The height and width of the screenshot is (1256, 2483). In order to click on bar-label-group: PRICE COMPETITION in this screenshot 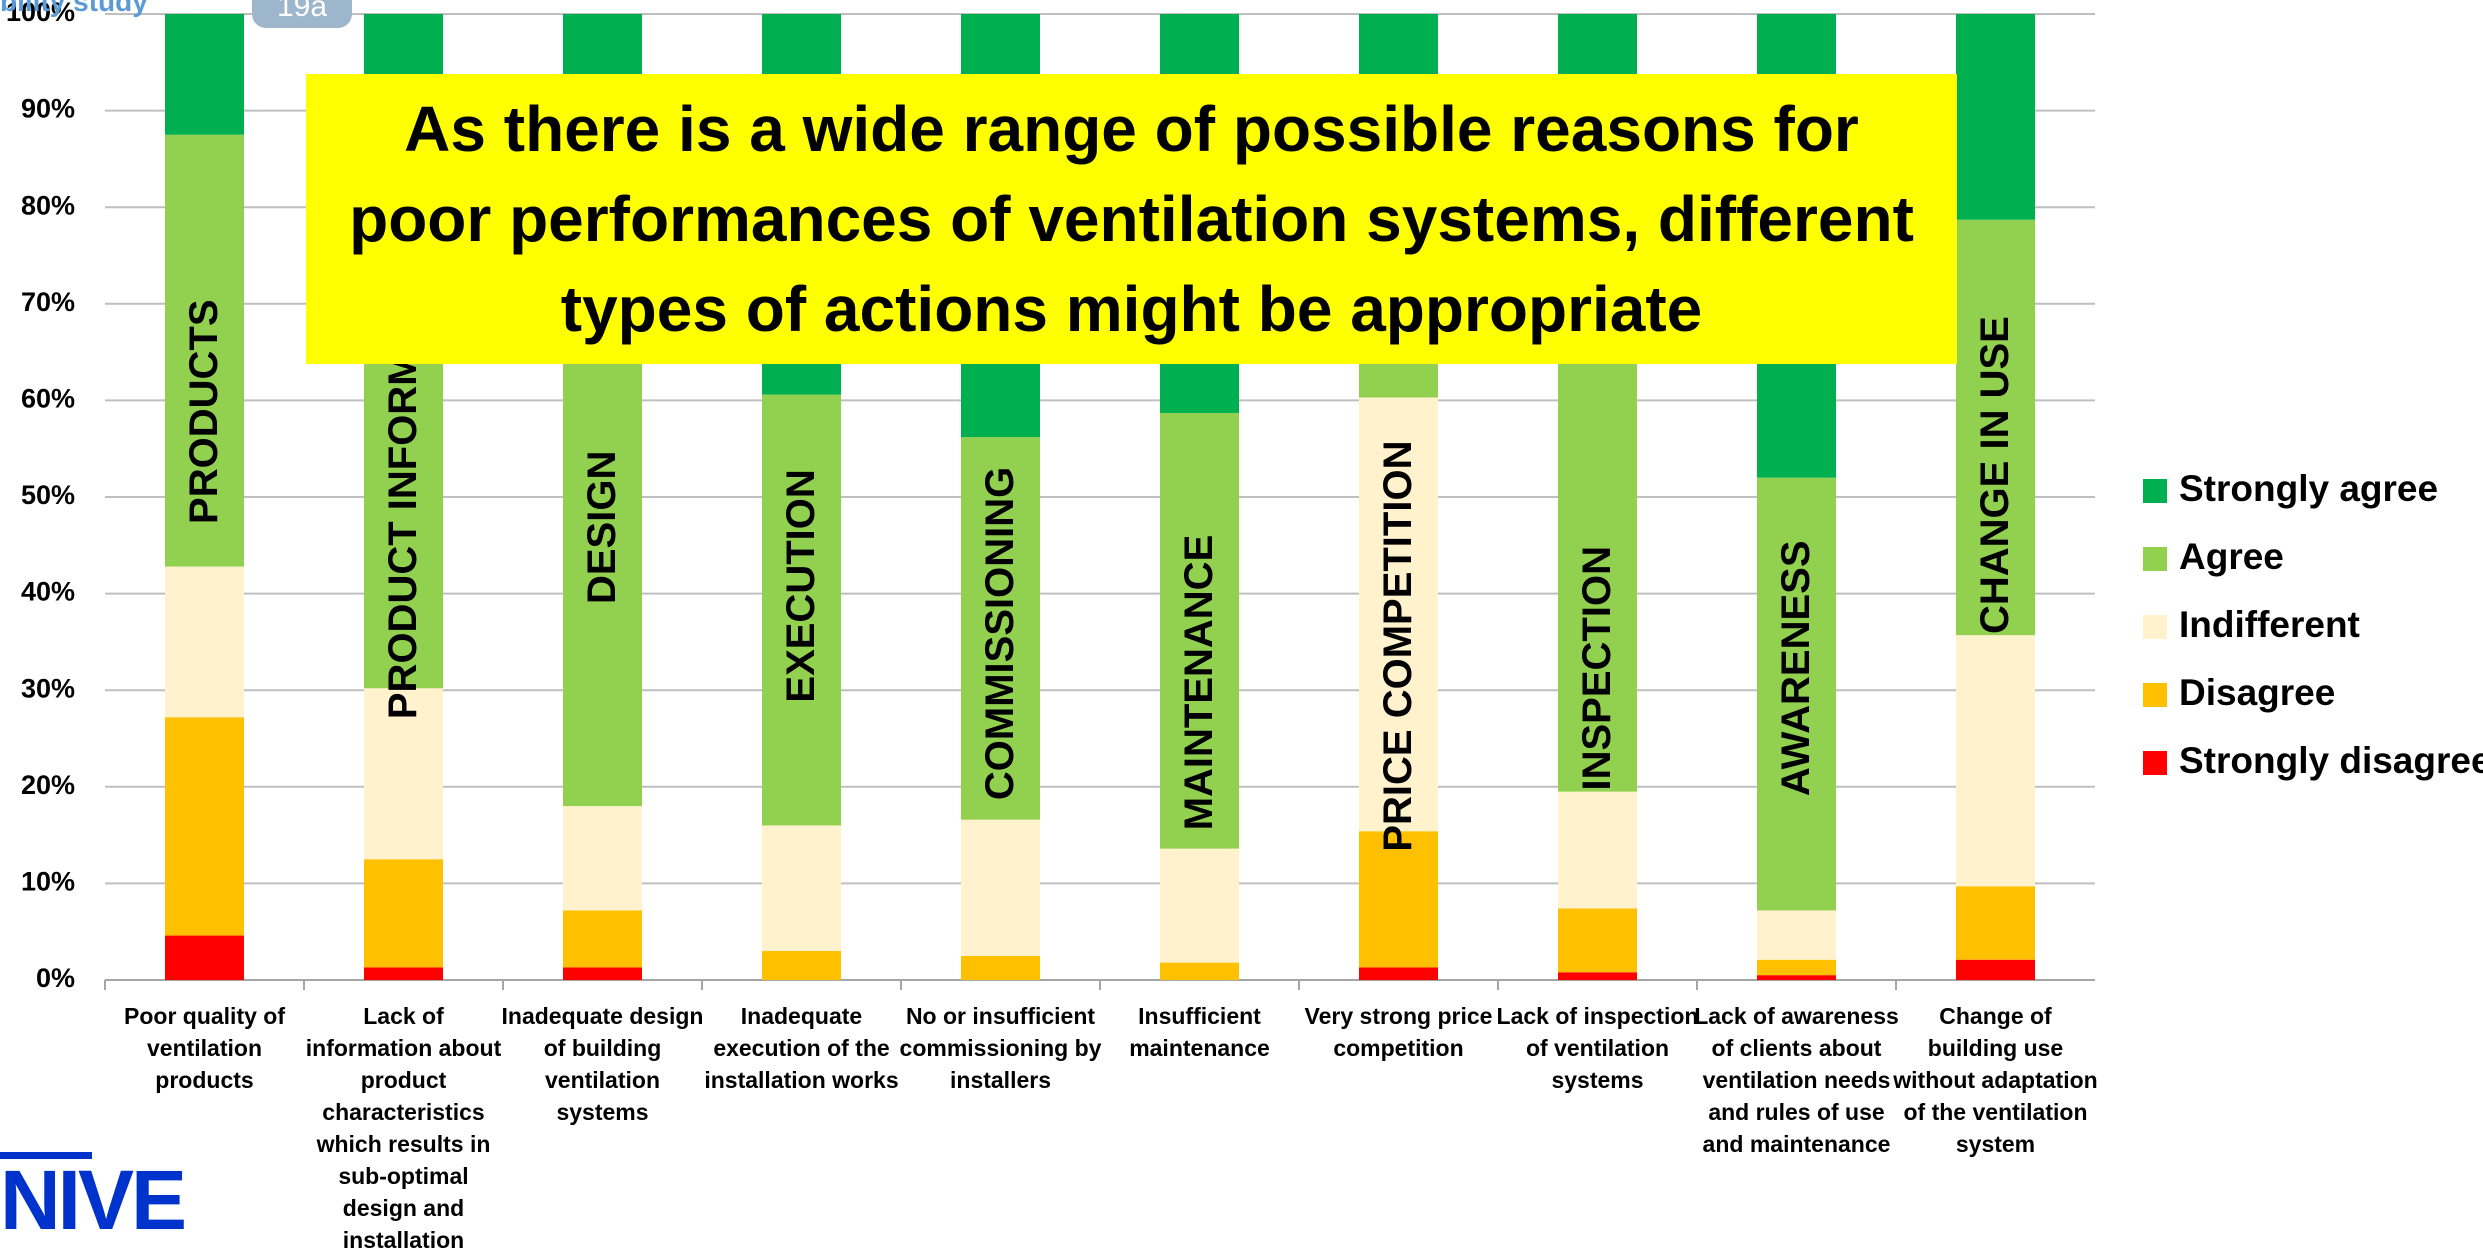, I will do `click(1398, 646)`.